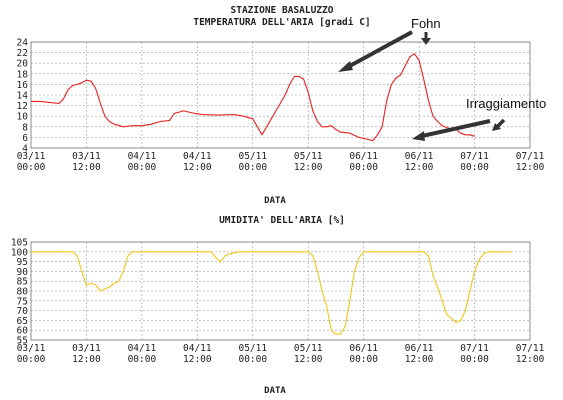 The image size is (563, 400). Describe the element at coordinates (275, 201) in the screenshot. I see `temperature-x-axis-label: DATA` at that location.